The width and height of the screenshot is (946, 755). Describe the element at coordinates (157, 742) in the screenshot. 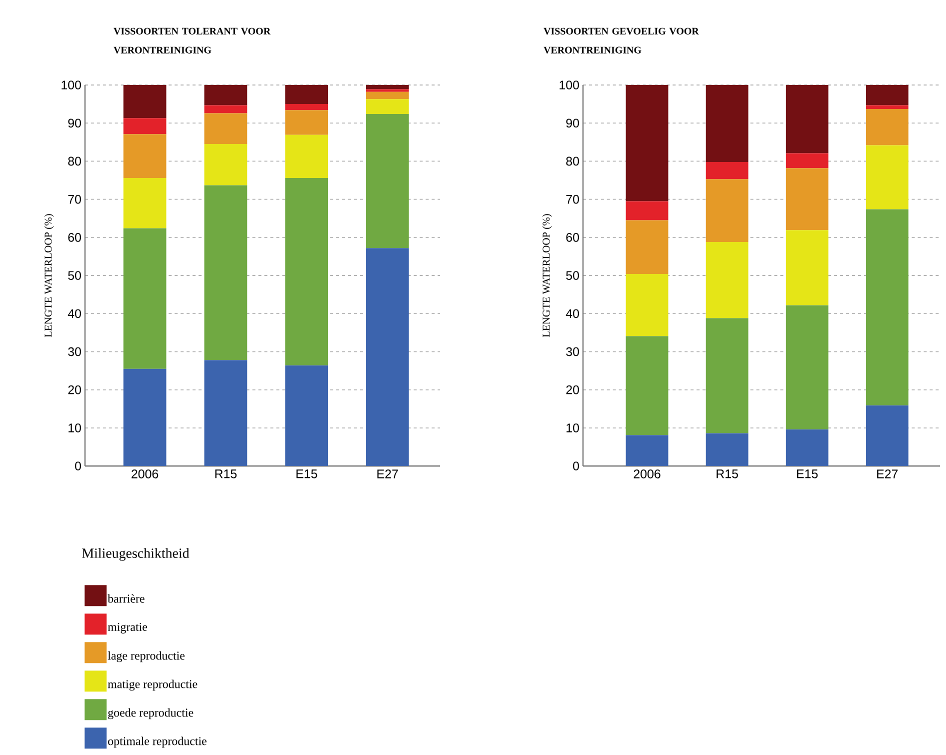

I see `legend-label: optimale reproductie` at that location.